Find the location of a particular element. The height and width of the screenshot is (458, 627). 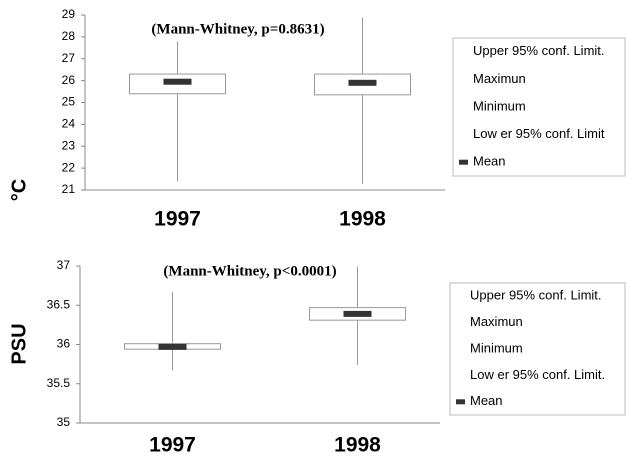

y-tick-label: 36.5 is located at coordinates (59, 304).